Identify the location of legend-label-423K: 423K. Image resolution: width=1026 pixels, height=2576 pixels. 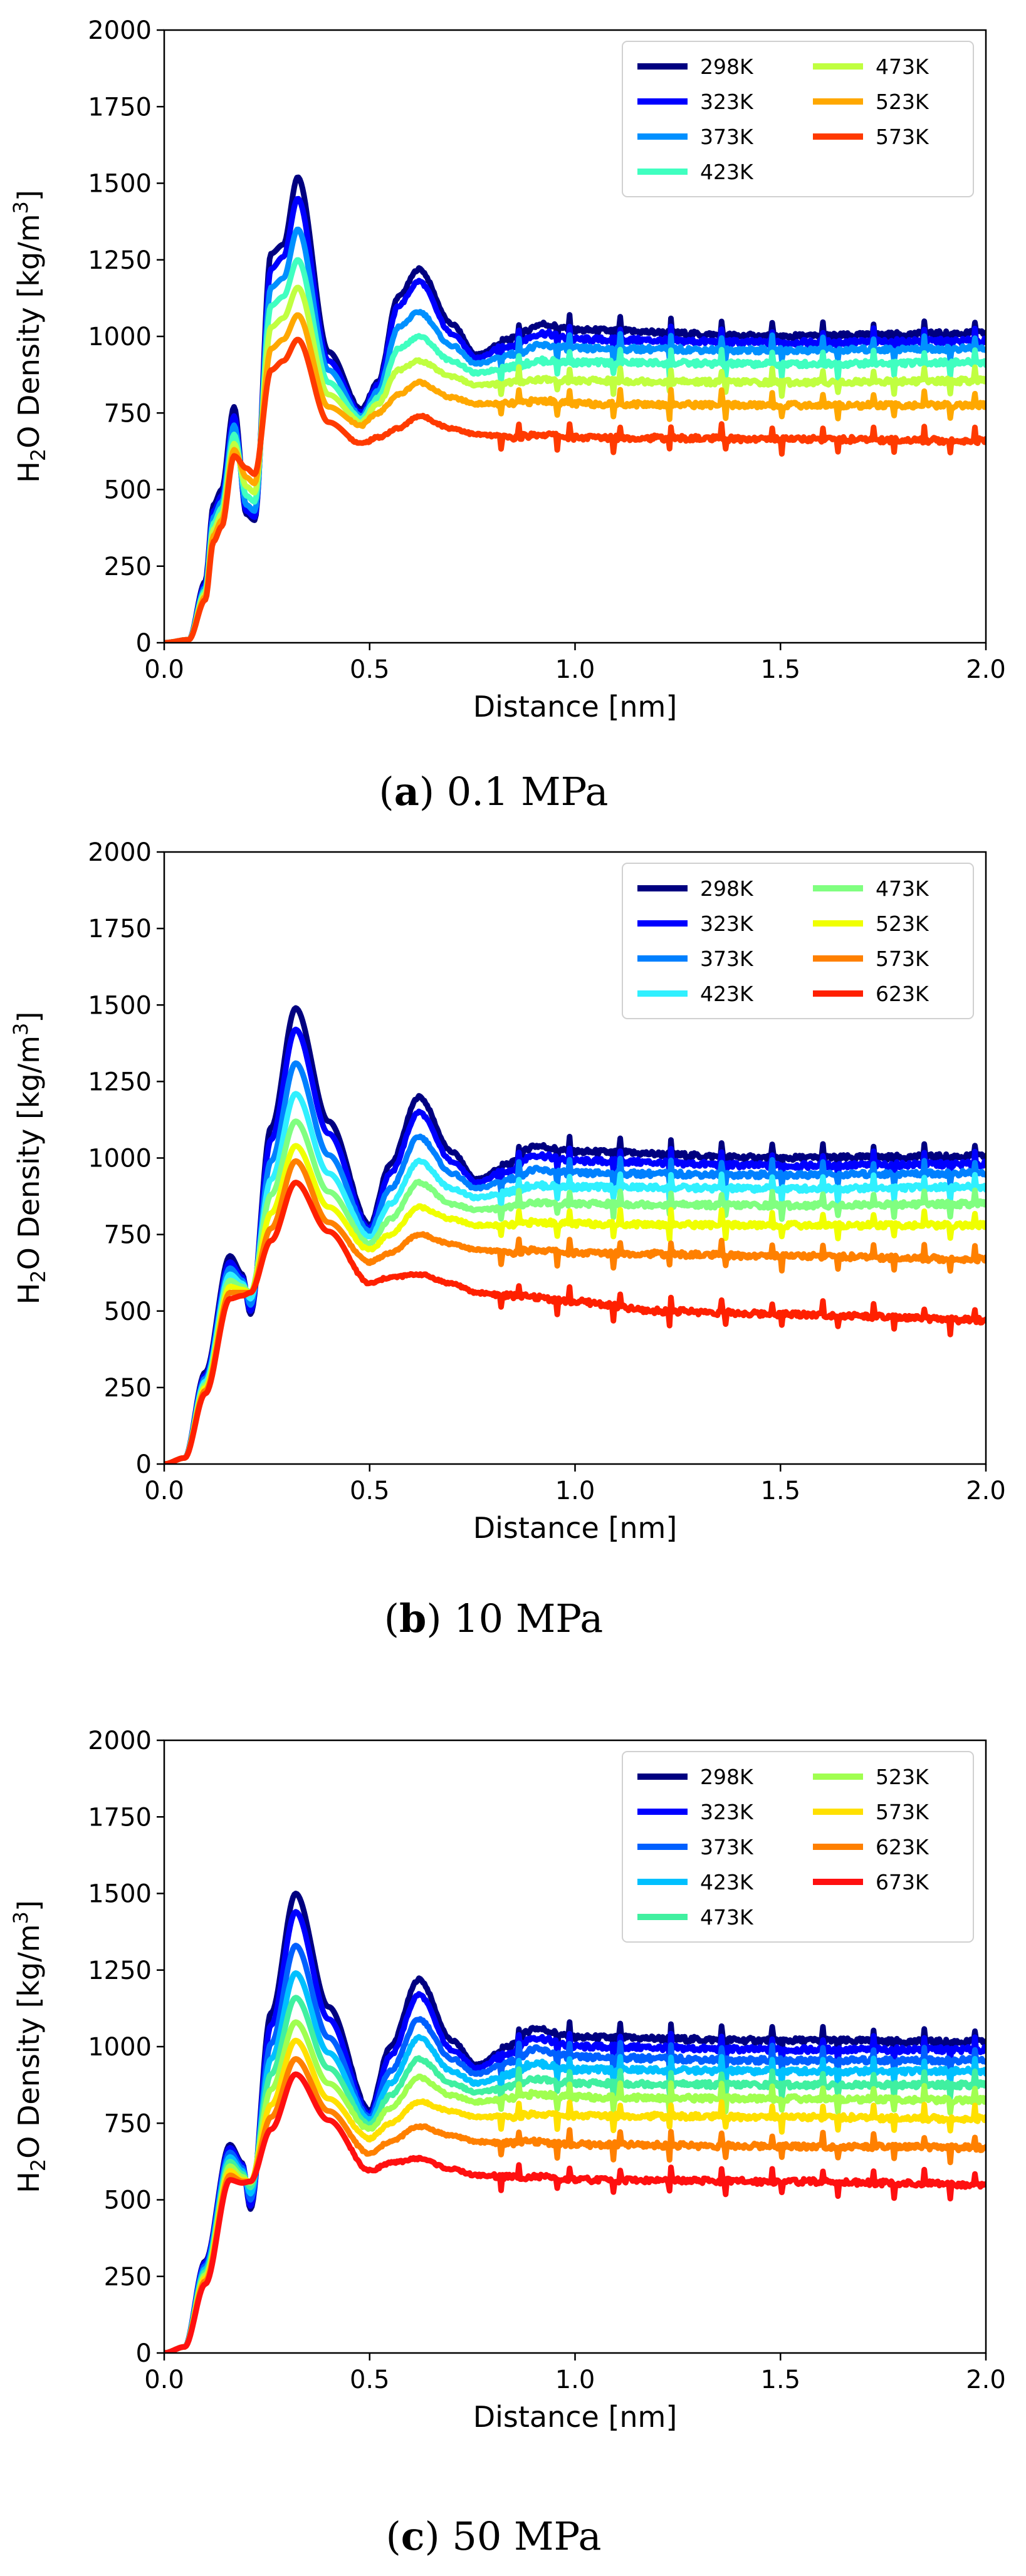
(727, 994).